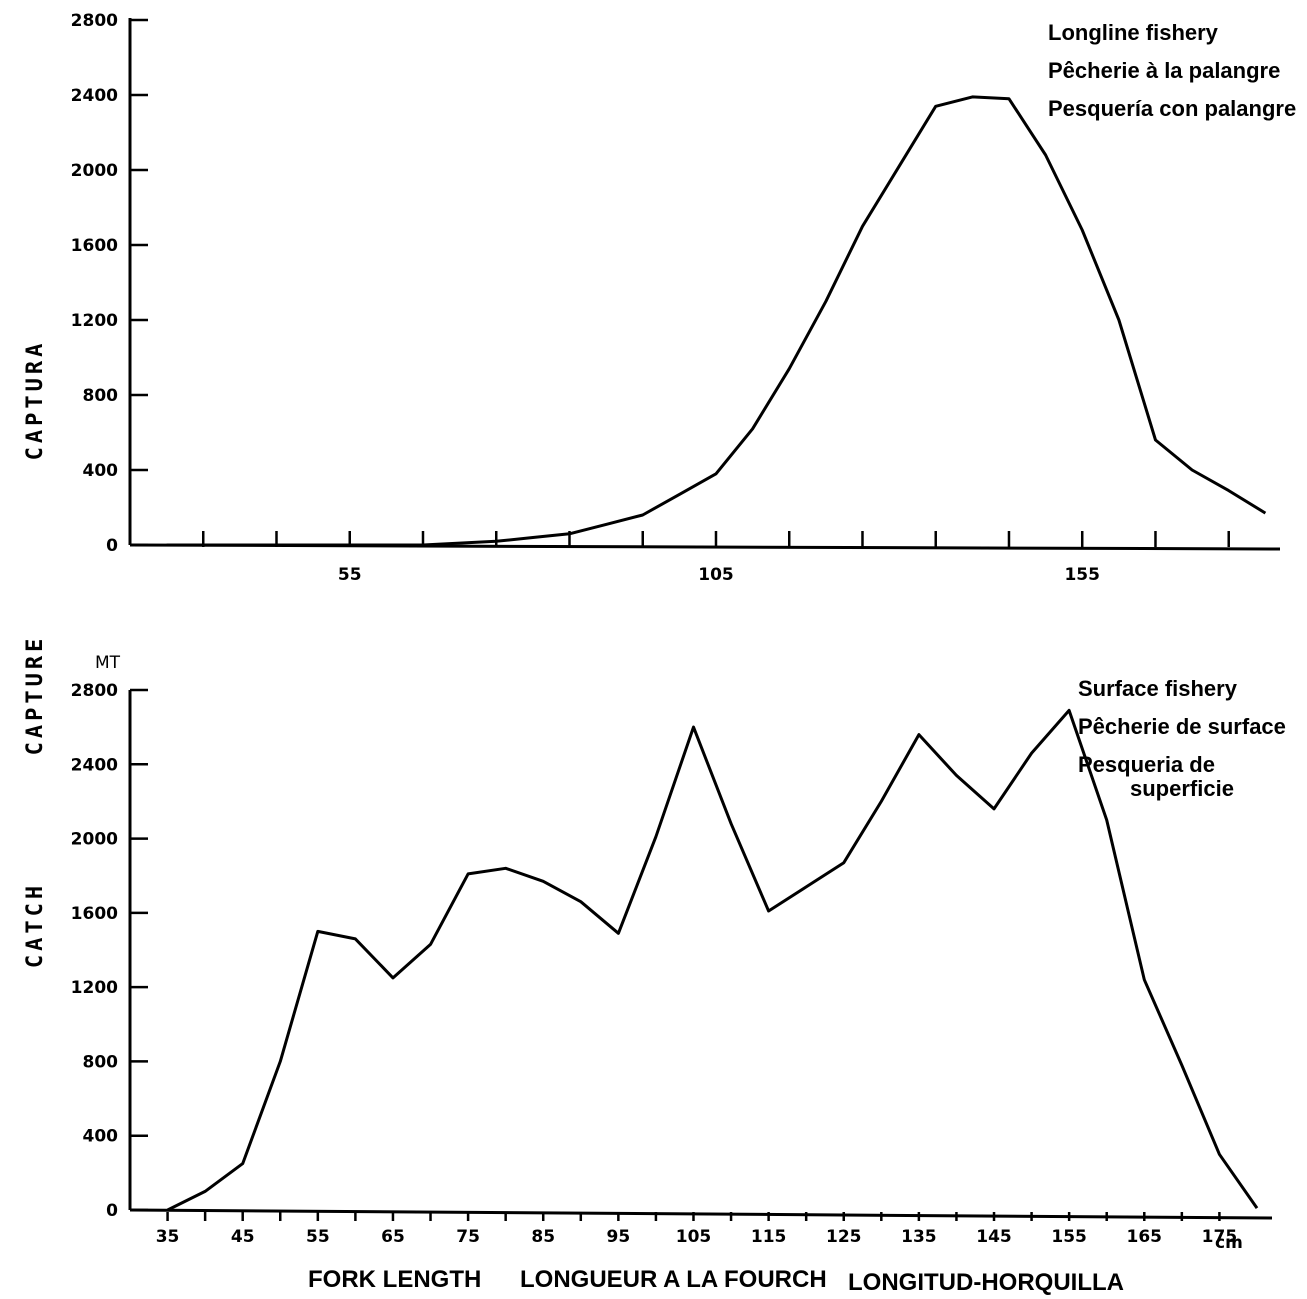 The height and width of the screenshot is (1299, 1307). What do you see at coordinates (101, 1062) in the screenshot?
I see `bottom-y-tick-label: 800` at bounding box center [101, 1062].